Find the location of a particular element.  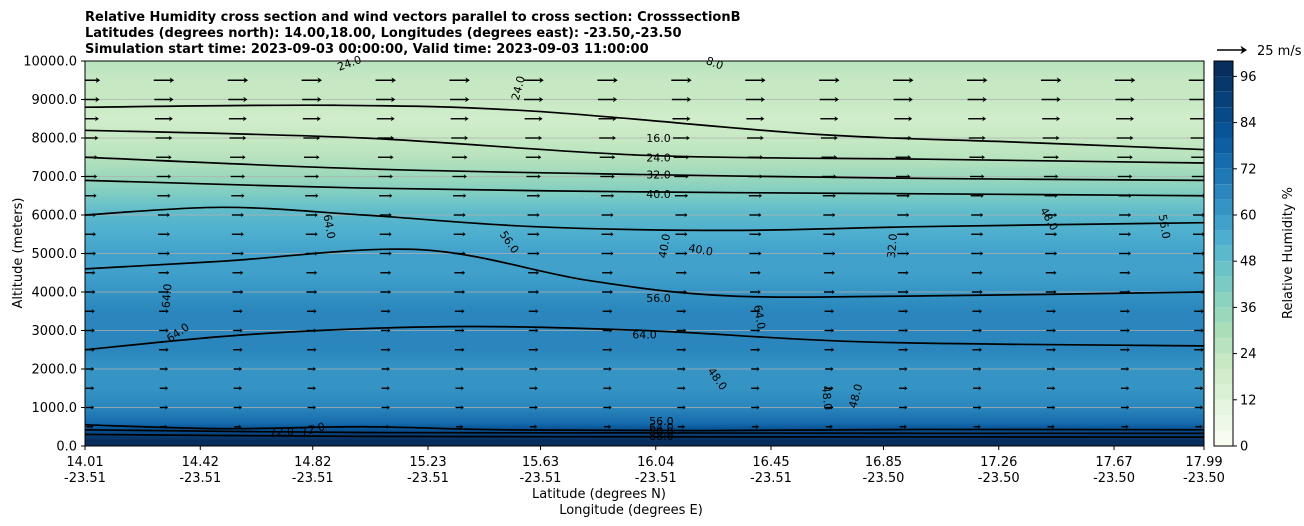

y-axis-label: Altitude (meters) is located at coordinates (18, 253).